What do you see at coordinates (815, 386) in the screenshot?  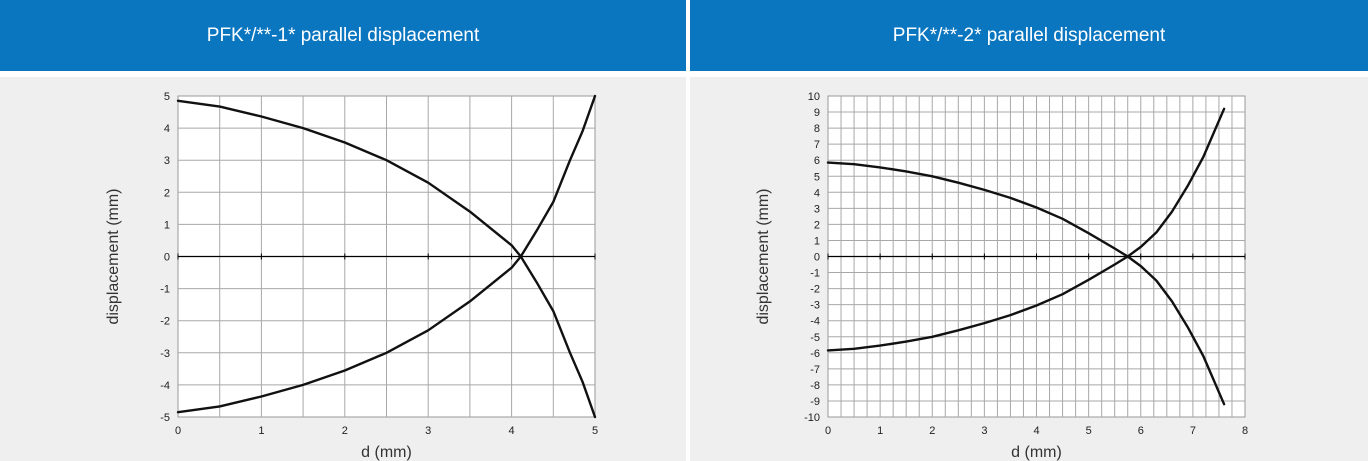 I see `y-tick-label: -8` at bounding box center [815, 386].